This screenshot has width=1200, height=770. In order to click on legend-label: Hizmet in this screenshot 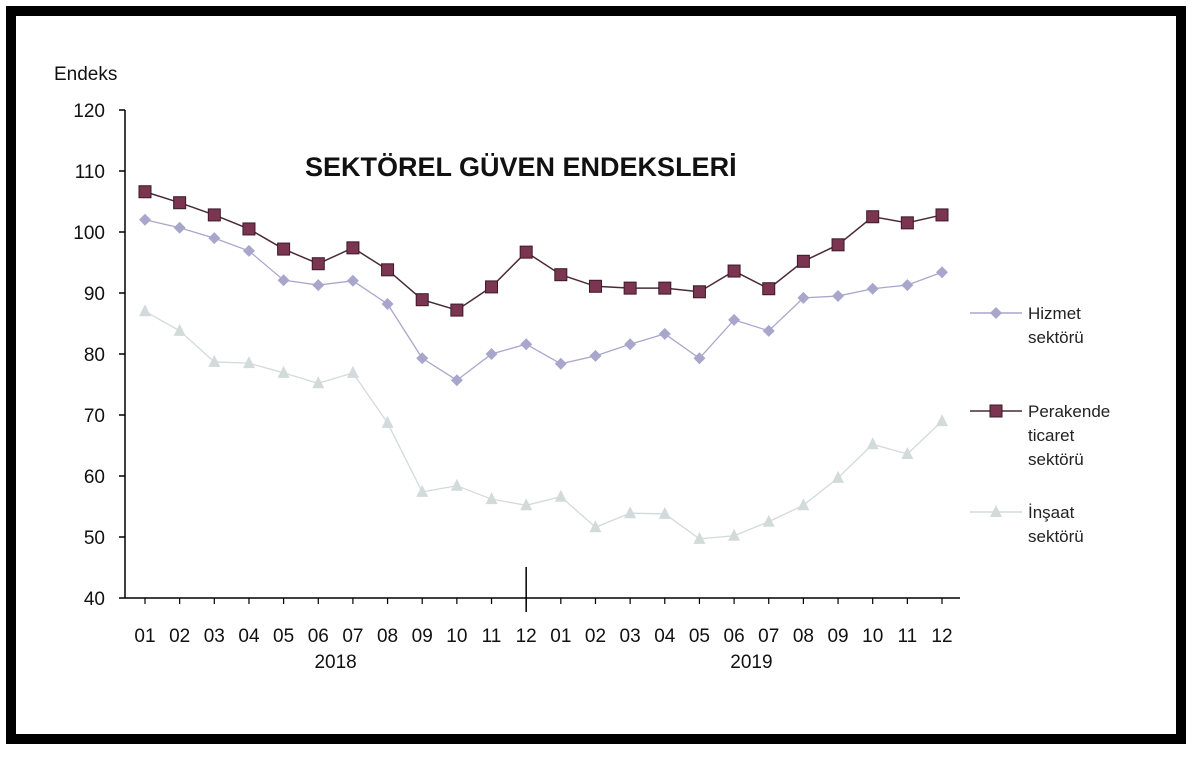, I will do `click(1054, 313)`.